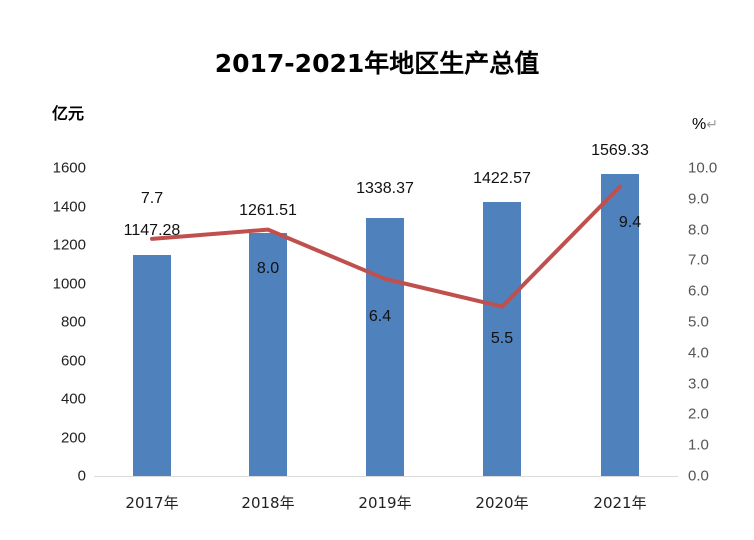 The height and width of the screenshot is (540, 754). What do you see at coordinates (68, 113) in the screenshot?
I see `left-axis-unit: 亿元` at bounding box center [68, 113].